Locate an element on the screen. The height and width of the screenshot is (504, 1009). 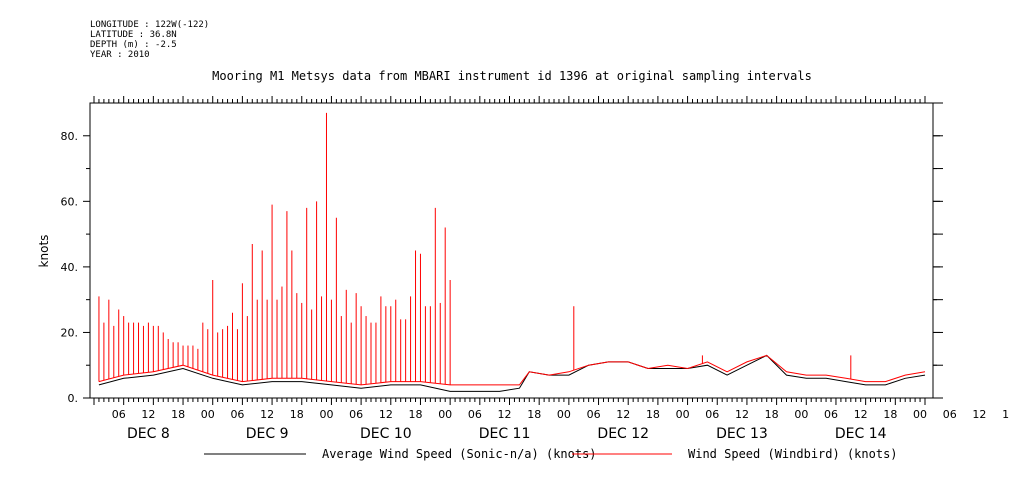
x-day-label: DEC 12 is located at coordinates (623, 434).